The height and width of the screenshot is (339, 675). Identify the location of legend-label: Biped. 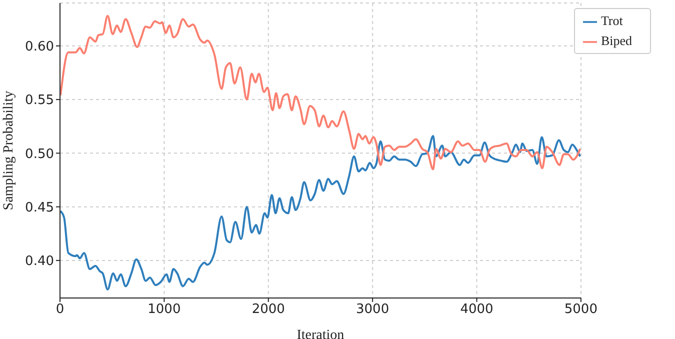
(616, 40).